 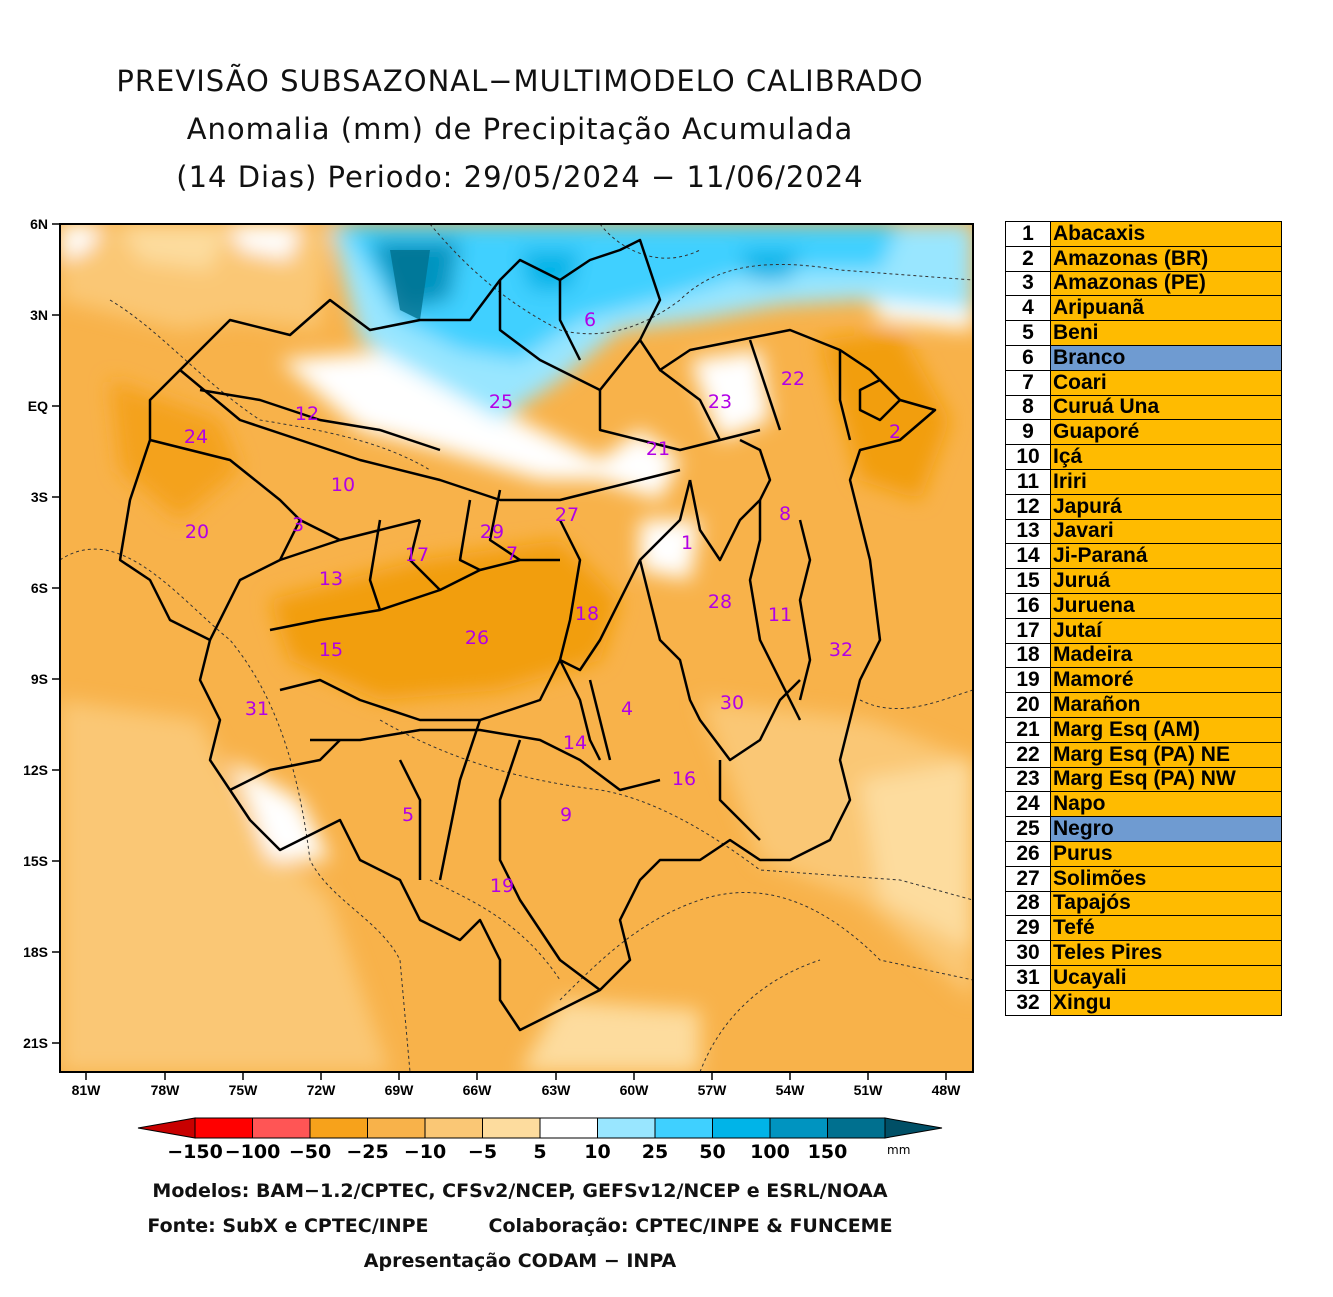 I want to click on legend-row: 25 Negro, so click(x=1143, y=829).